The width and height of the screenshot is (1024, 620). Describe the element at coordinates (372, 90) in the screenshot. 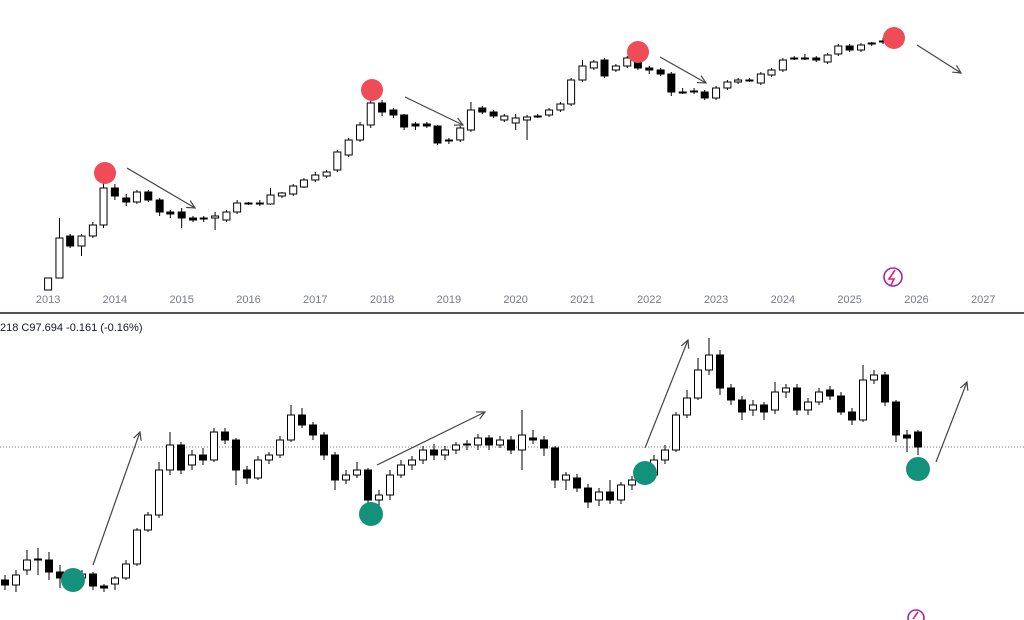

I see `top-marker` at that location.